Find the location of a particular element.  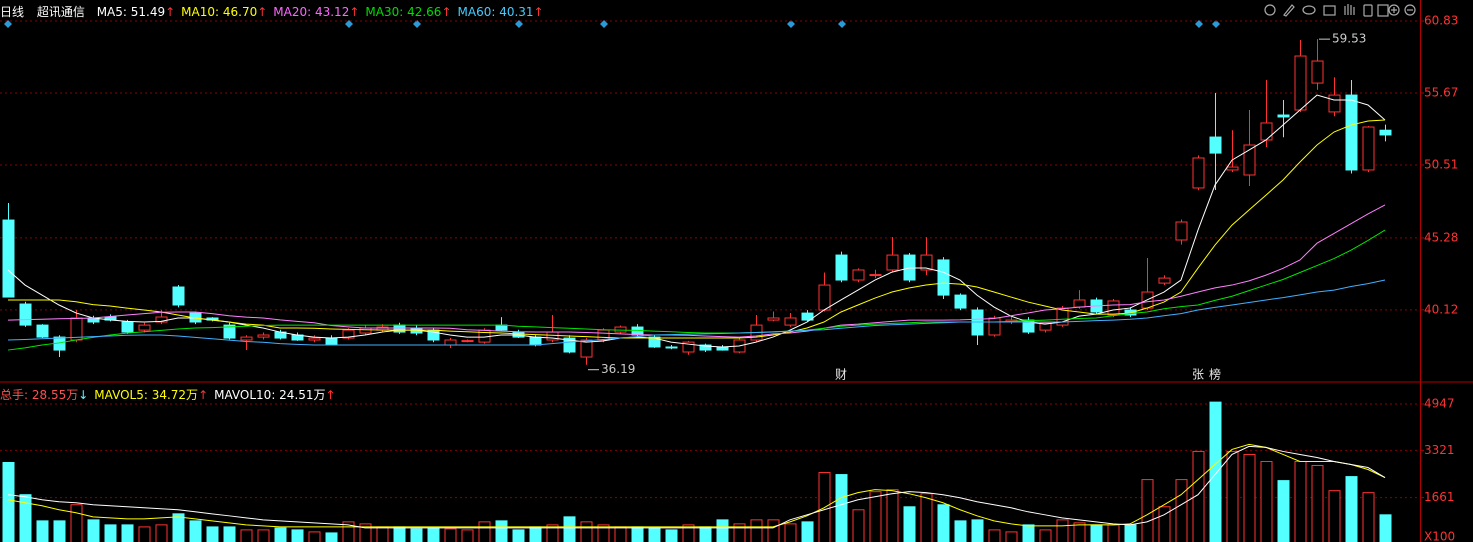

draw-icon is located at coordinates (1289, 10).